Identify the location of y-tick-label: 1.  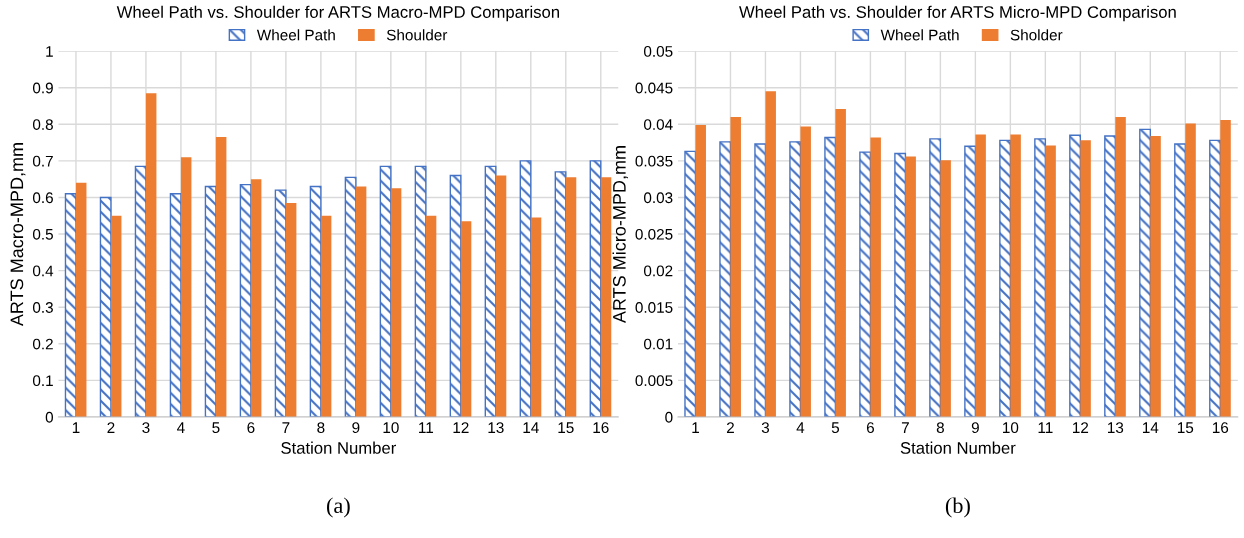
(49, 51).